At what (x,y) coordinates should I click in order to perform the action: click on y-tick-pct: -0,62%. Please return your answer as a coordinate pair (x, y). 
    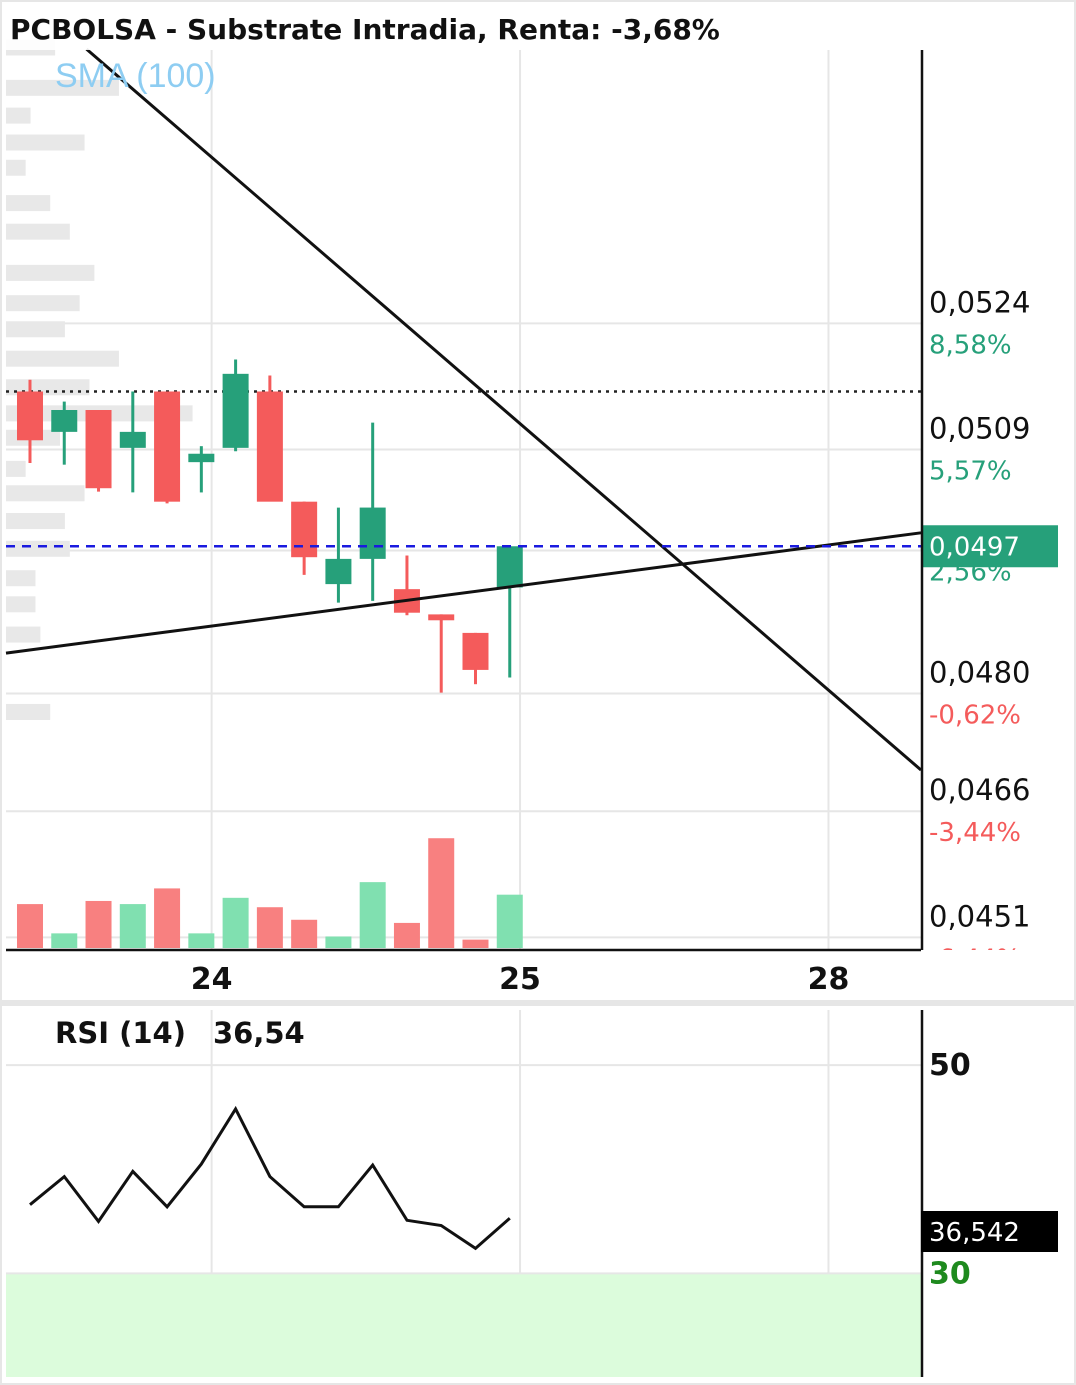
    Looking at the image, I should click on (975, 715).